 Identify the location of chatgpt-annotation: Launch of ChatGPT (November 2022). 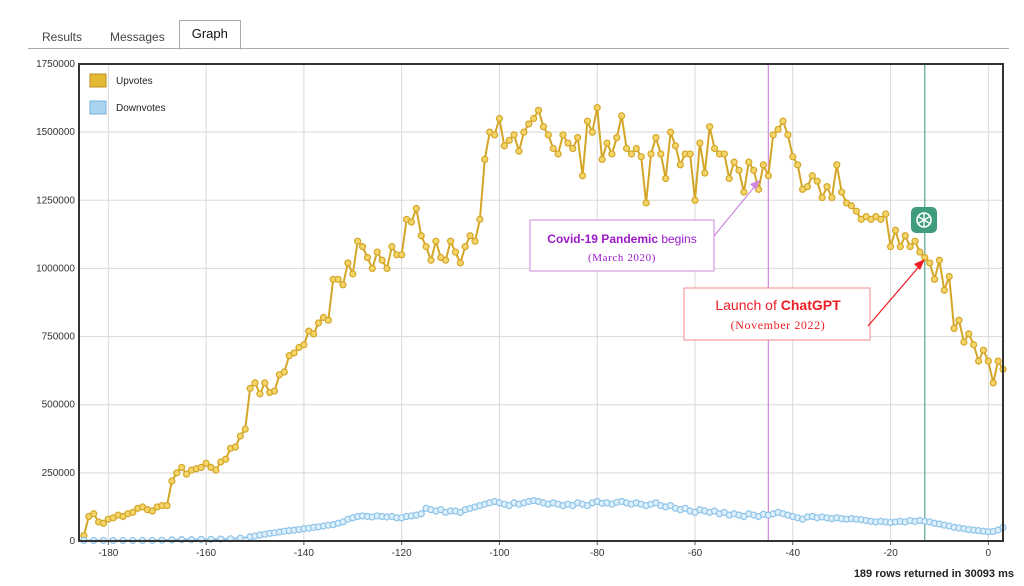
(804, 300).